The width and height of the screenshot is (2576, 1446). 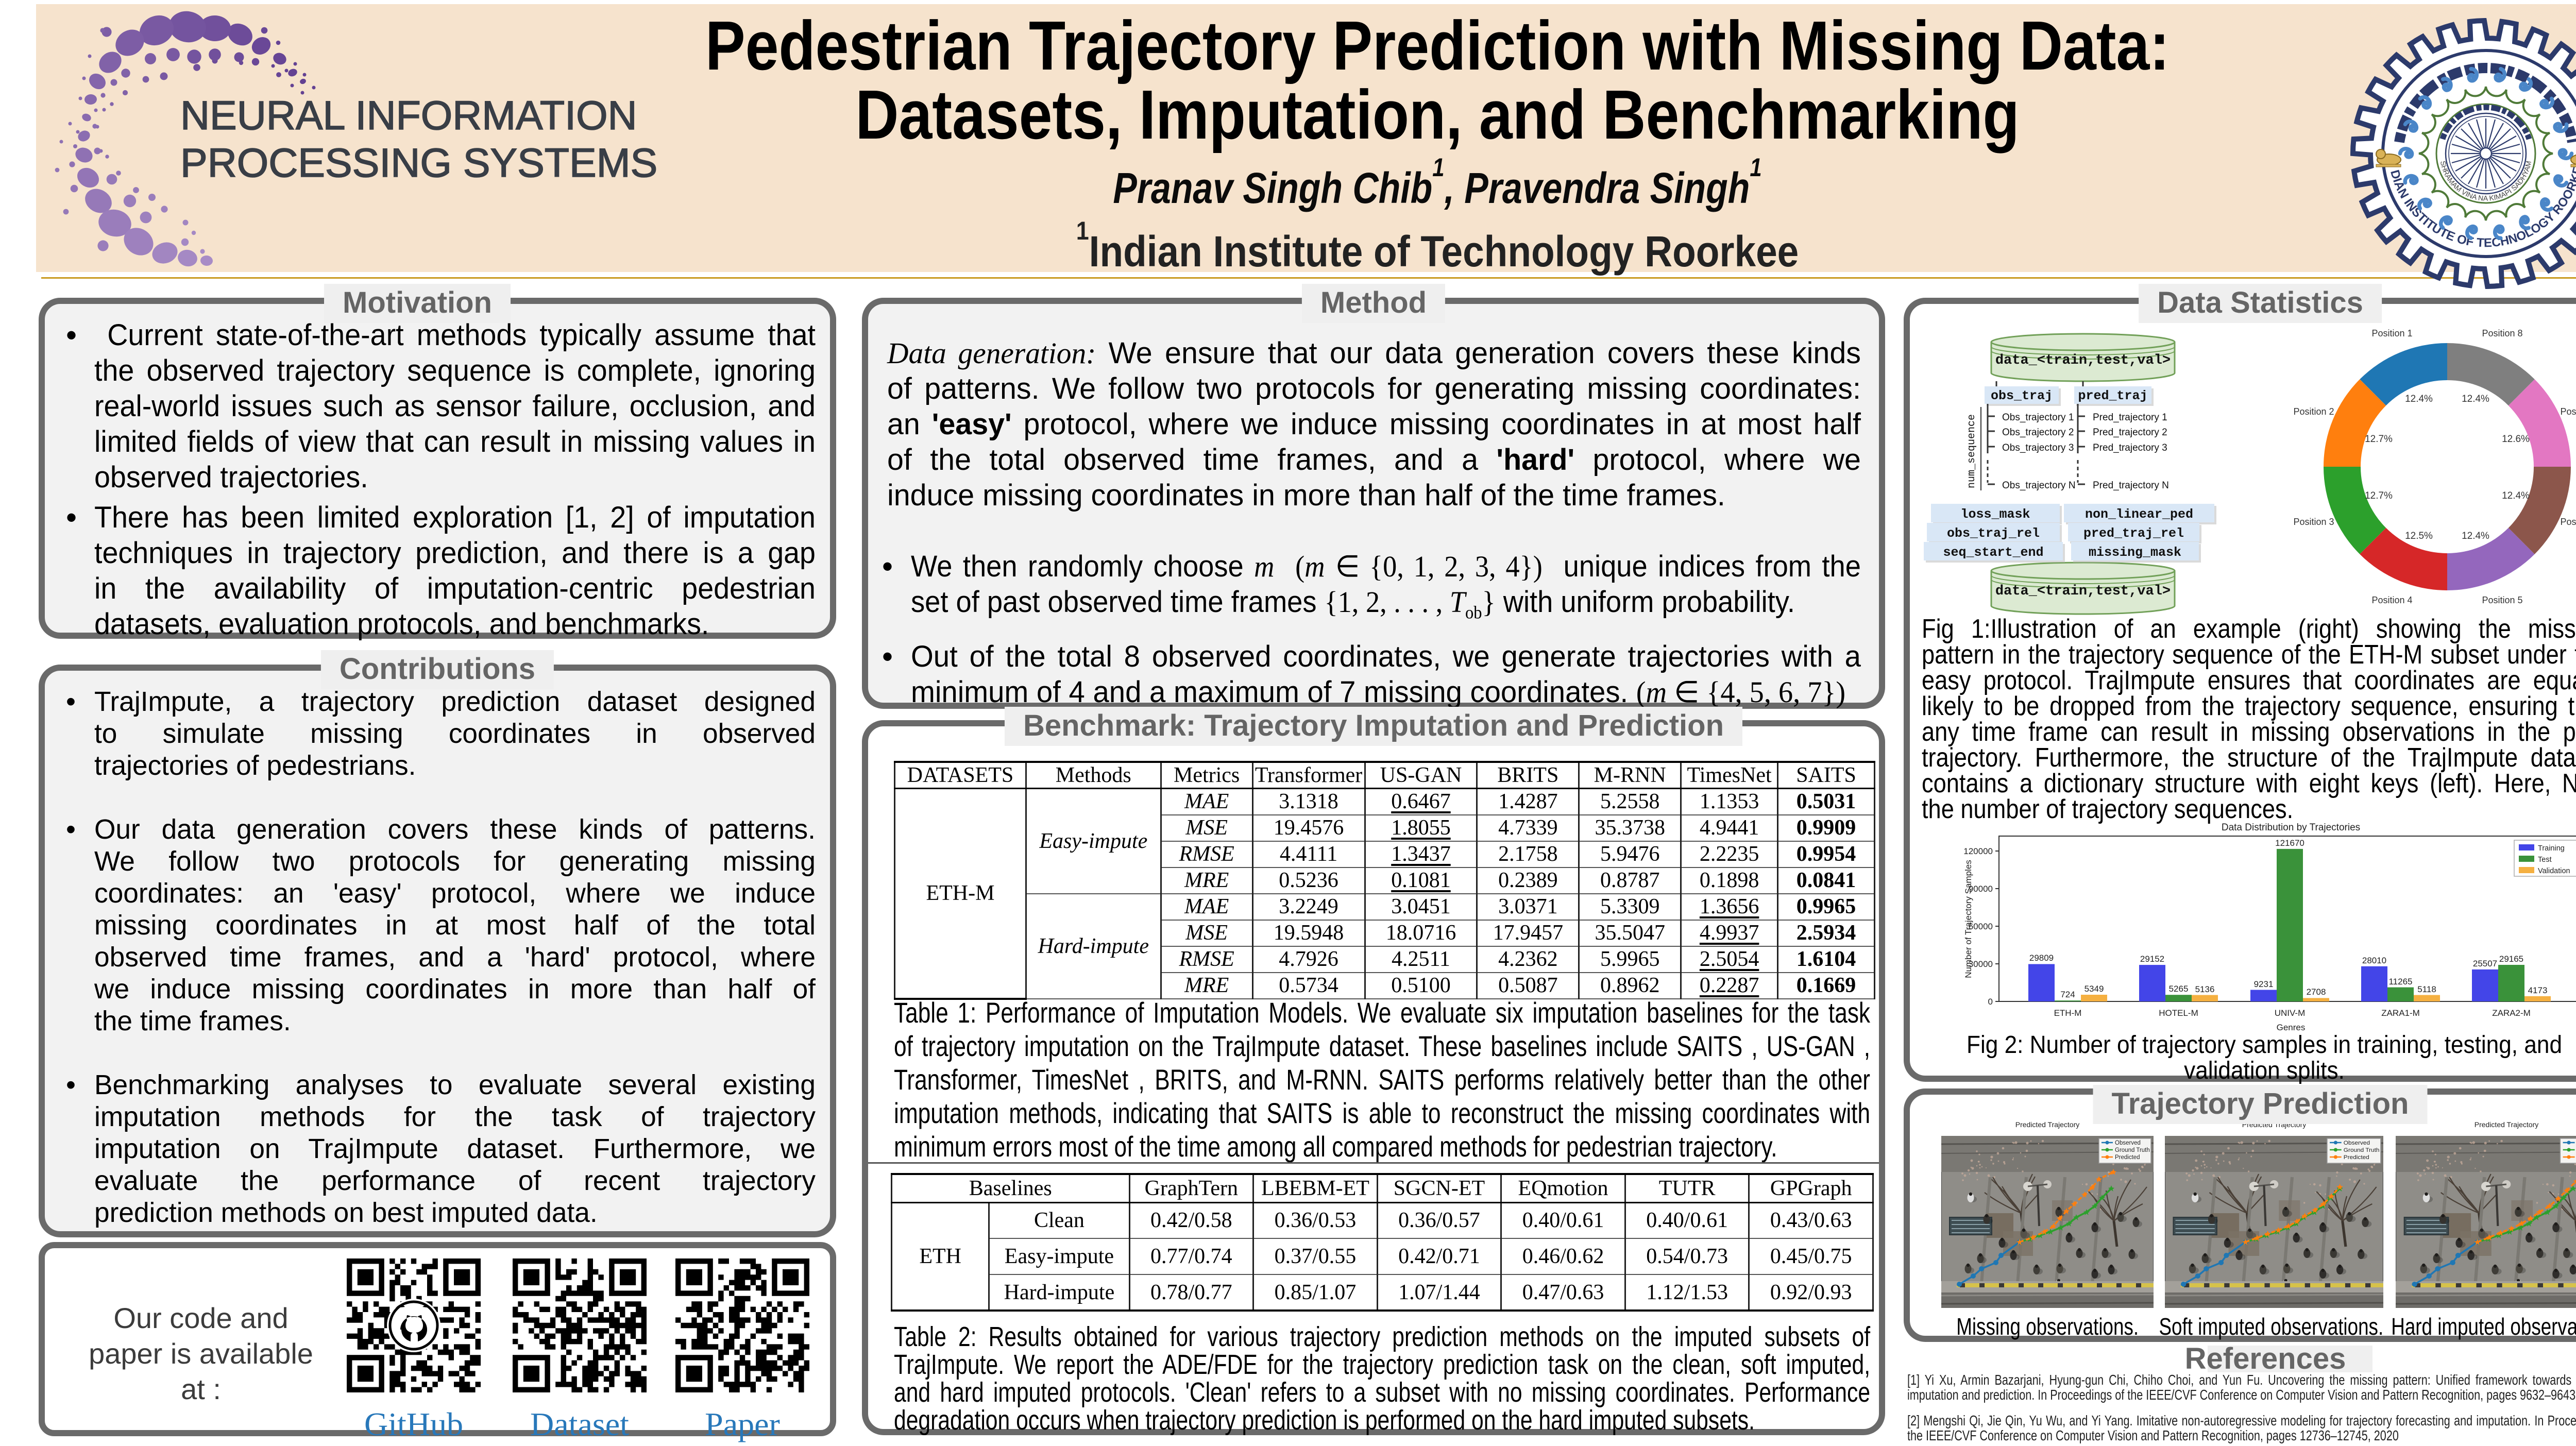 I want to click on svg-text: Obs_trajectory 2, so click(x=2038, y=432).